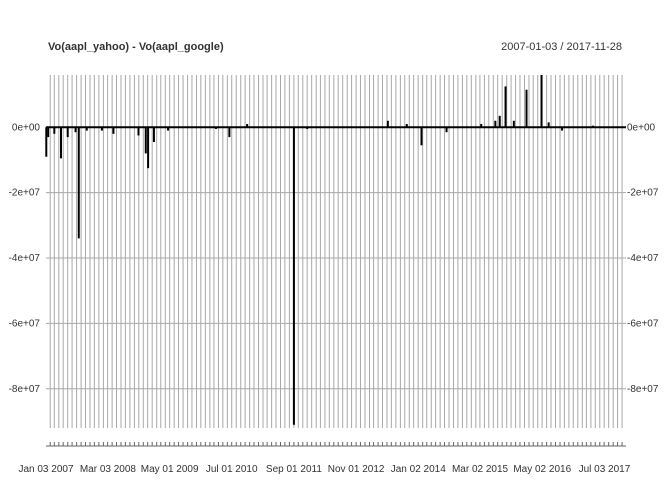  What do you see at coordinates (294, 469) in the screenshot?
I see `x-tick-label: Sep 01 2011` at bounding box center [294, 469].